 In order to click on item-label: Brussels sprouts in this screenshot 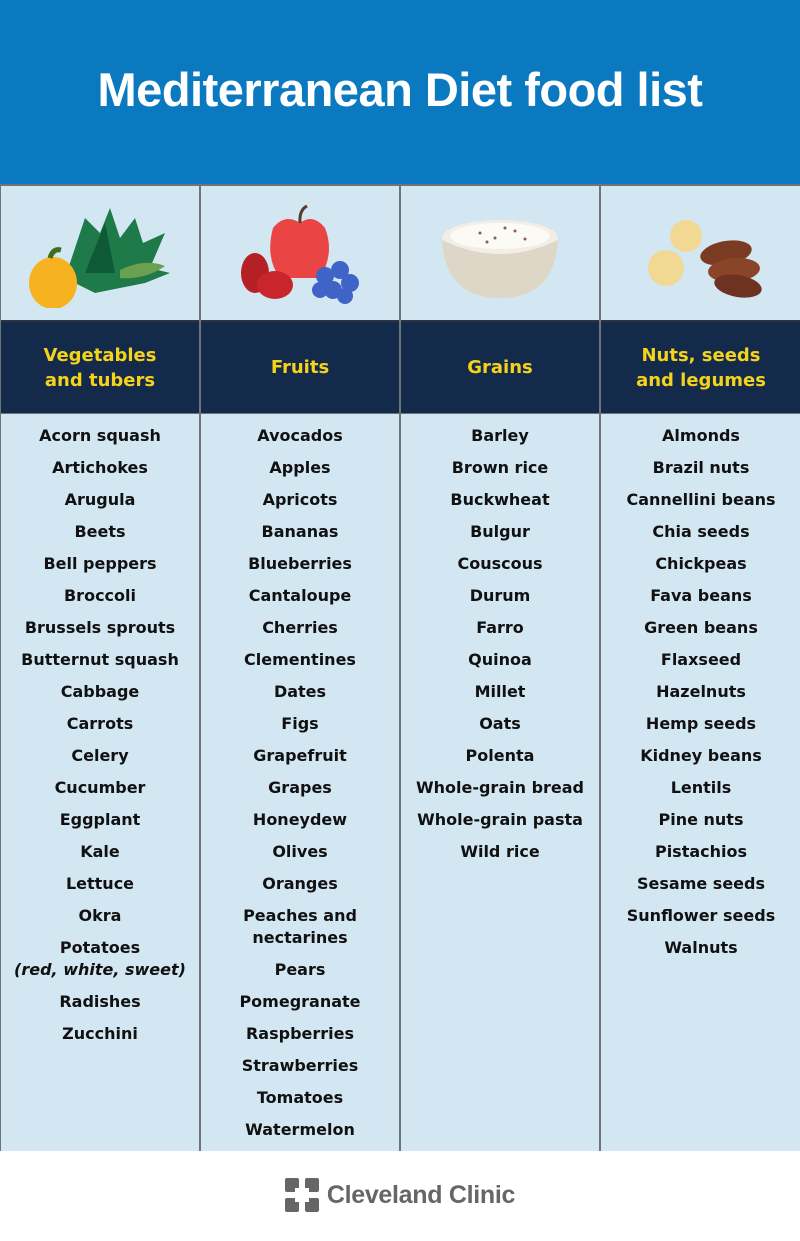, I will do `click(100, 627)`.